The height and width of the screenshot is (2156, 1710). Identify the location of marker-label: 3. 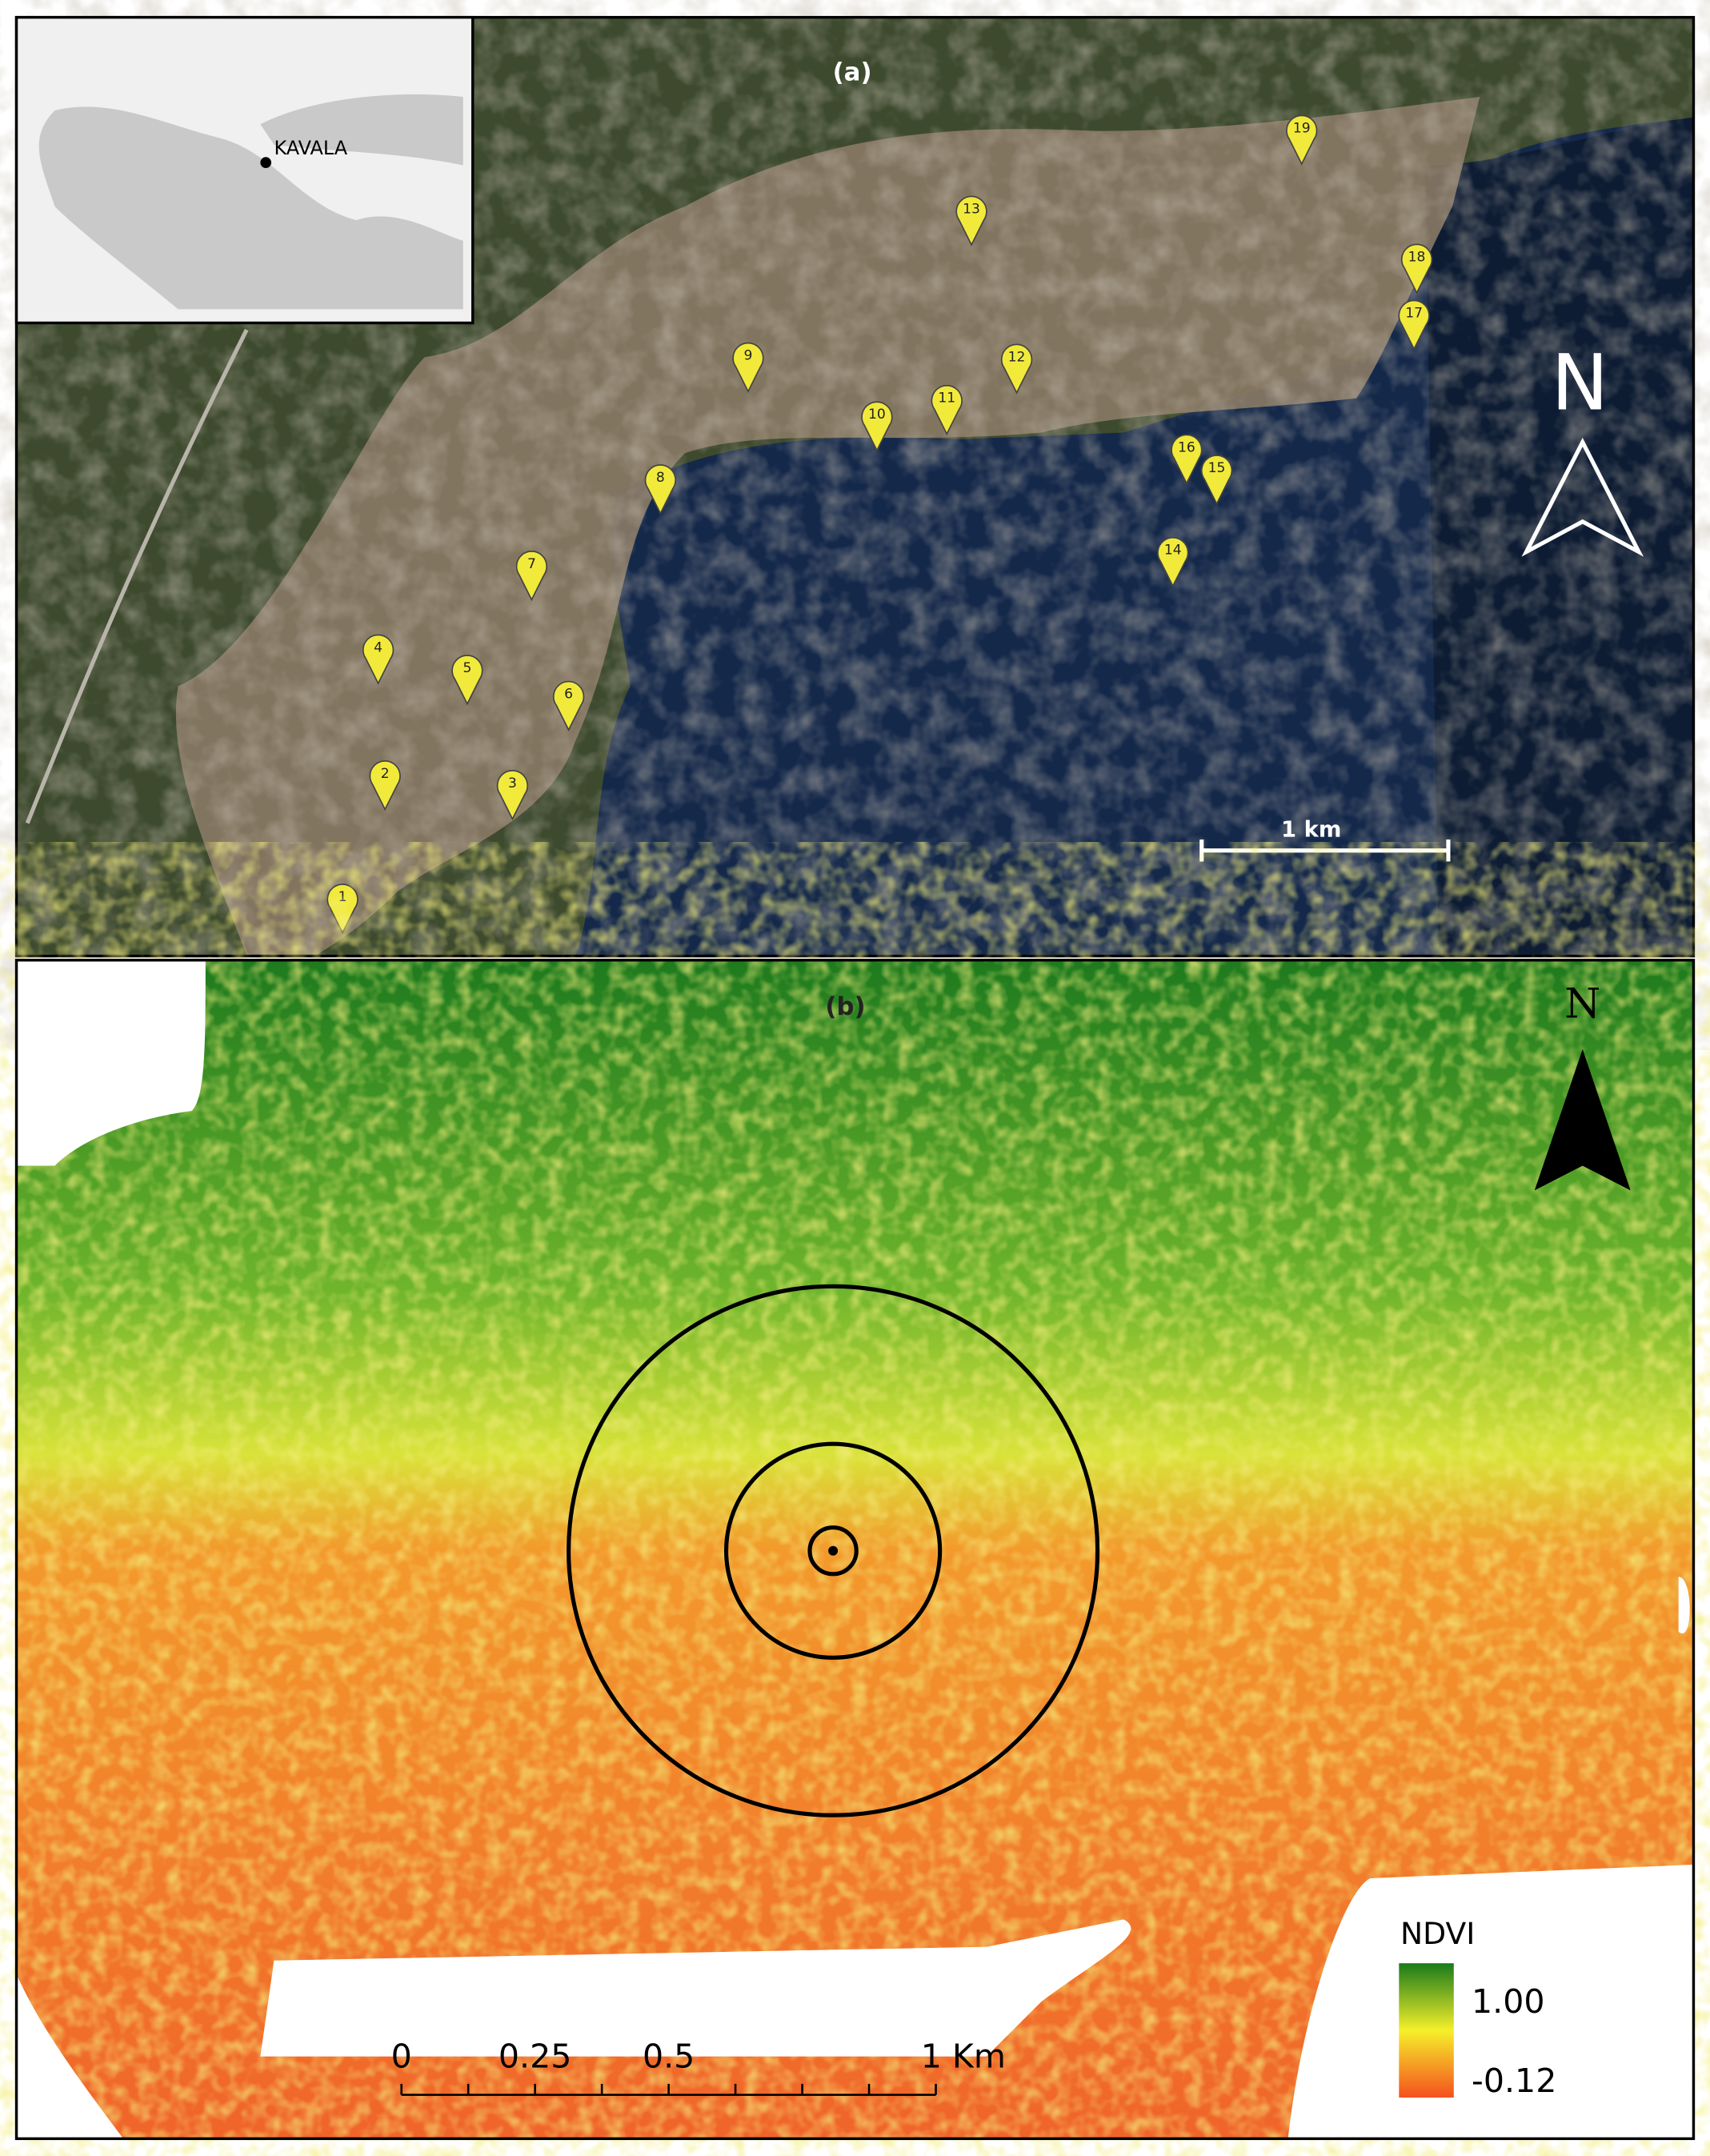
(512, 783).